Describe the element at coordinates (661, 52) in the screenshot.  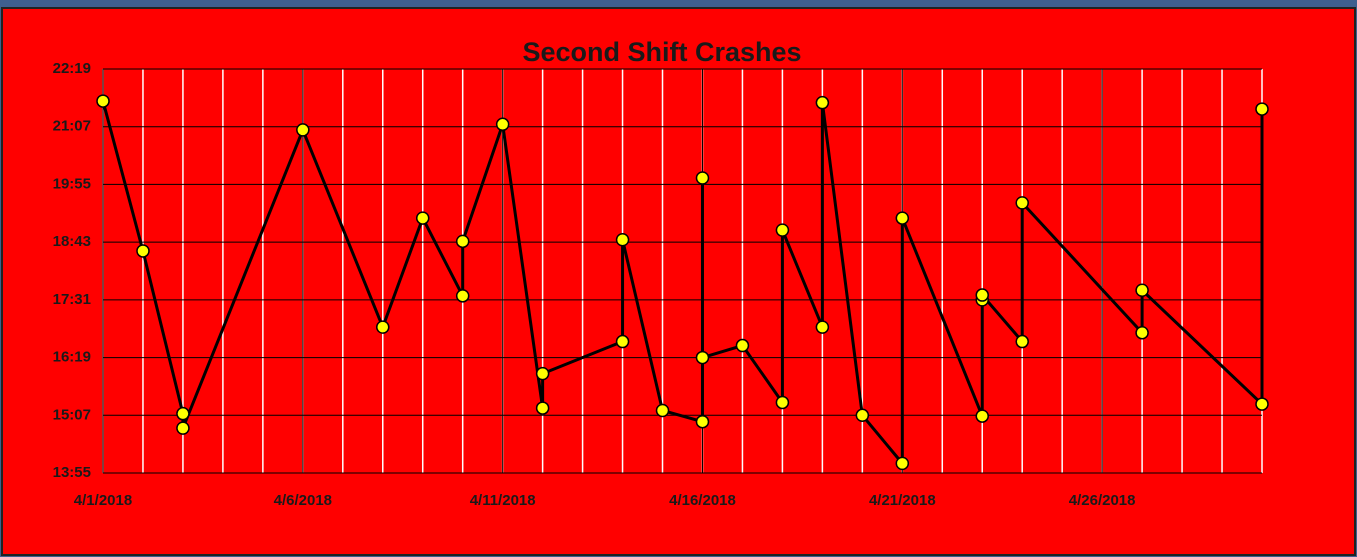
I see `chart-title: Second Shift Crashes` at that location.